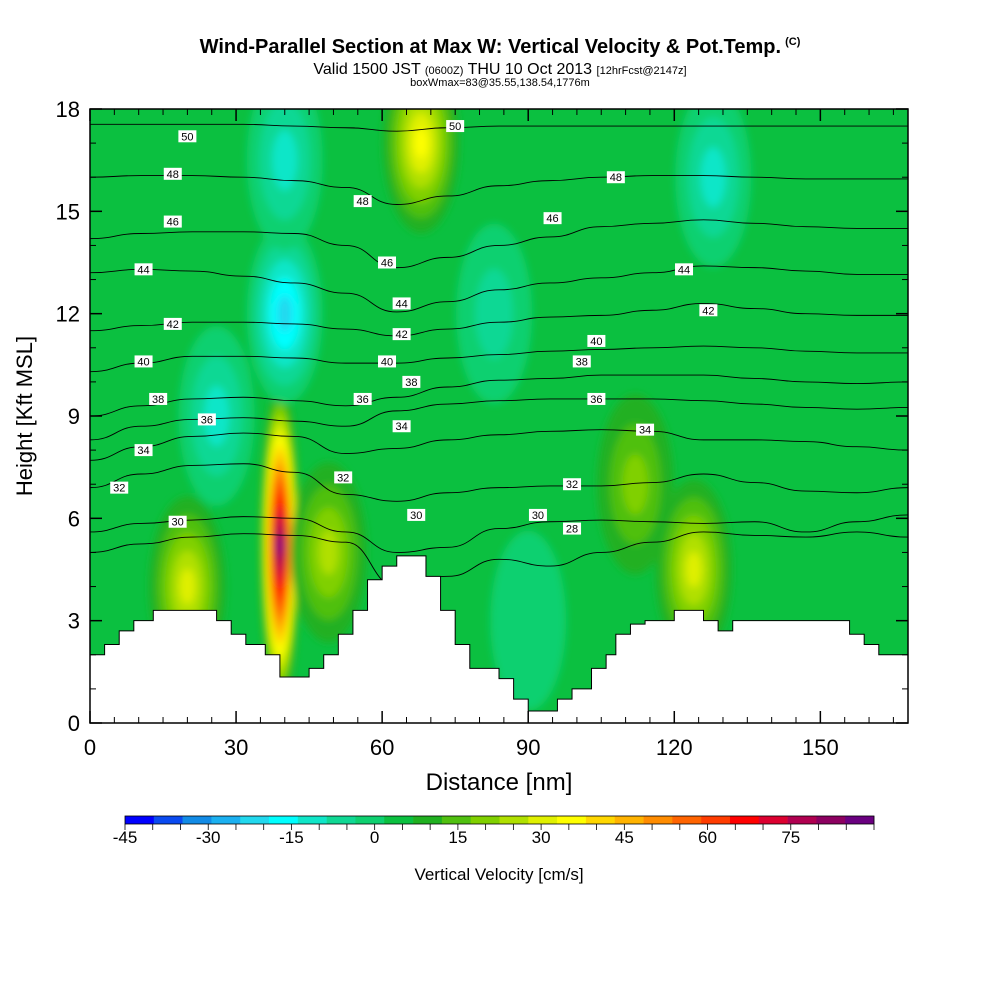  I want to click on colorbar-tick-label: -30, so click(208, 837).